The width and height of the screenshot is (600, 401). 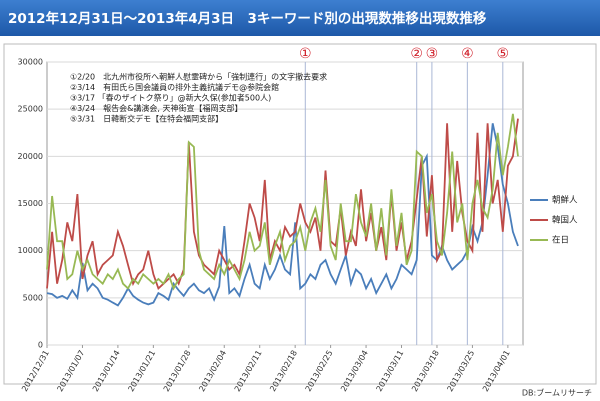 What do you see at coordinates (198, 77) in the screenshot?
I see `annotation: ①2/20 北九州市役所へ朝鮮人慰霊碑から「強制連行」の文字撤去要求` at bounding box center [198, 77].